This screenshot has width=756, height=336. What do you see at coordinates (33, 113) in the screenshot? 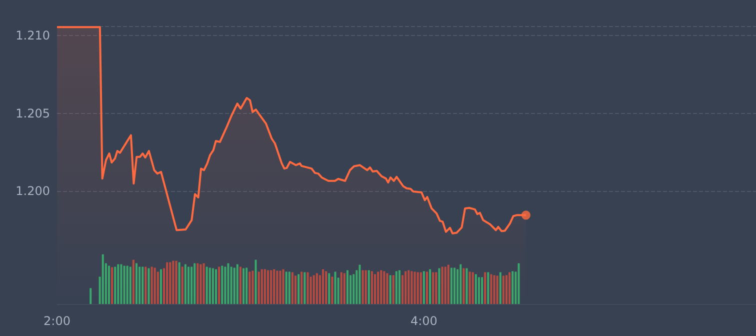
I see `y-tick-label: 1.205` at bounding box center [33, 113].